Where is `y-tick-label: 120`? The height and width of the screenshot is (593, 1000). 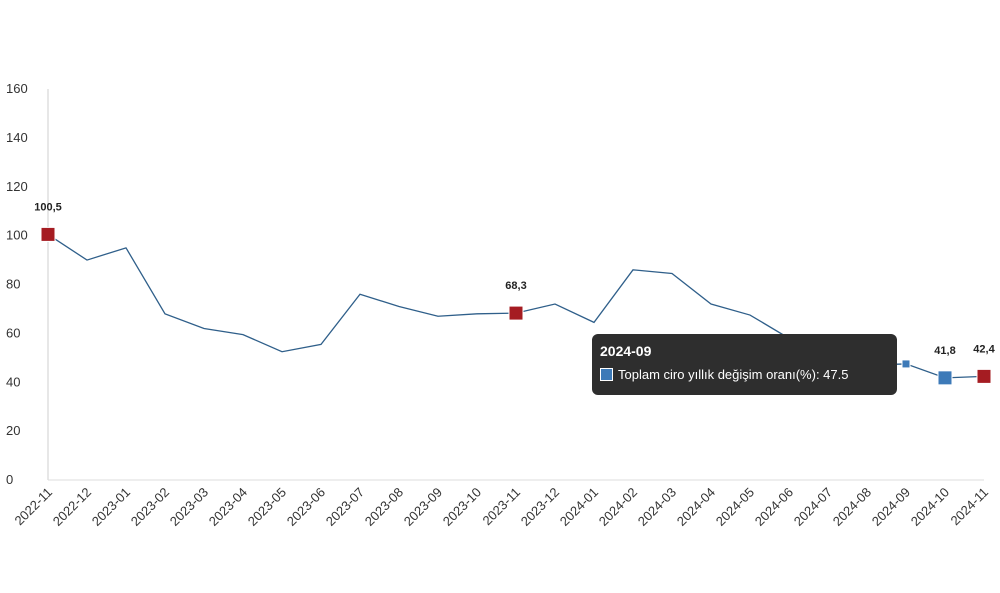
y-tick-label: 120 is located at coordinates (17, 186).